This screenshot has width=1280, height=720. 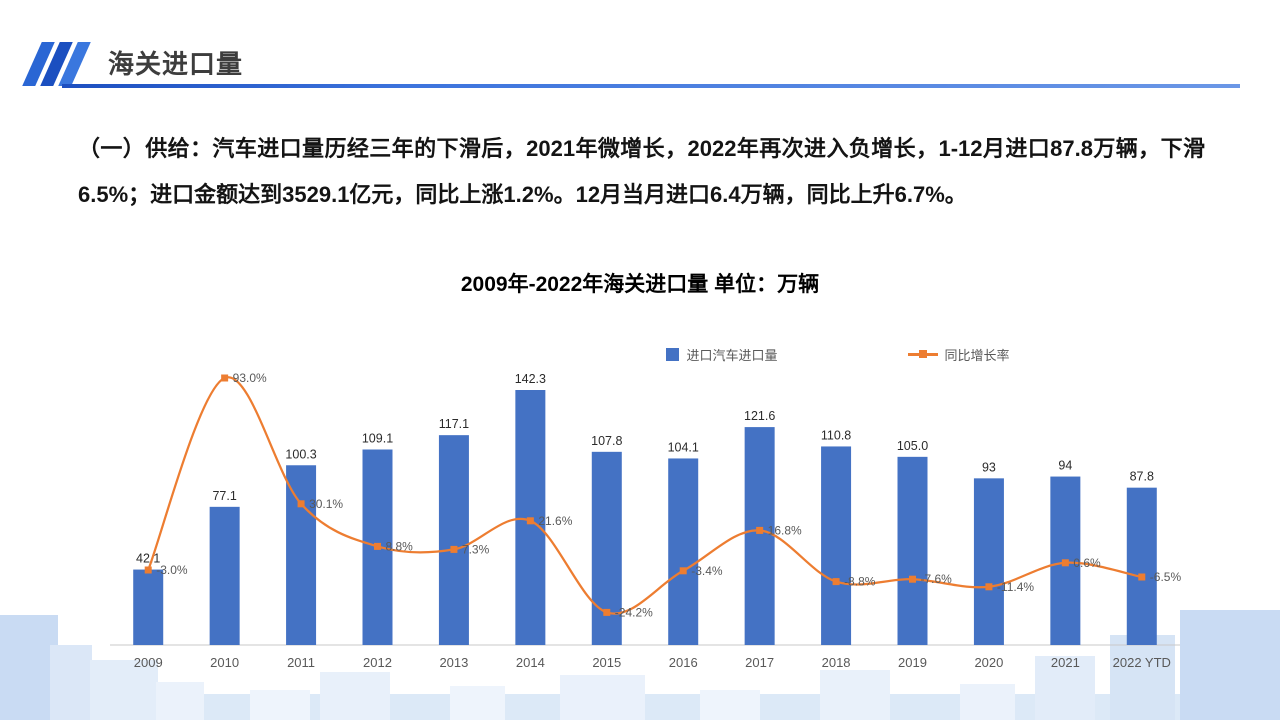 I want to click on svg-text: -7.6%, so click(x=937, y=579).